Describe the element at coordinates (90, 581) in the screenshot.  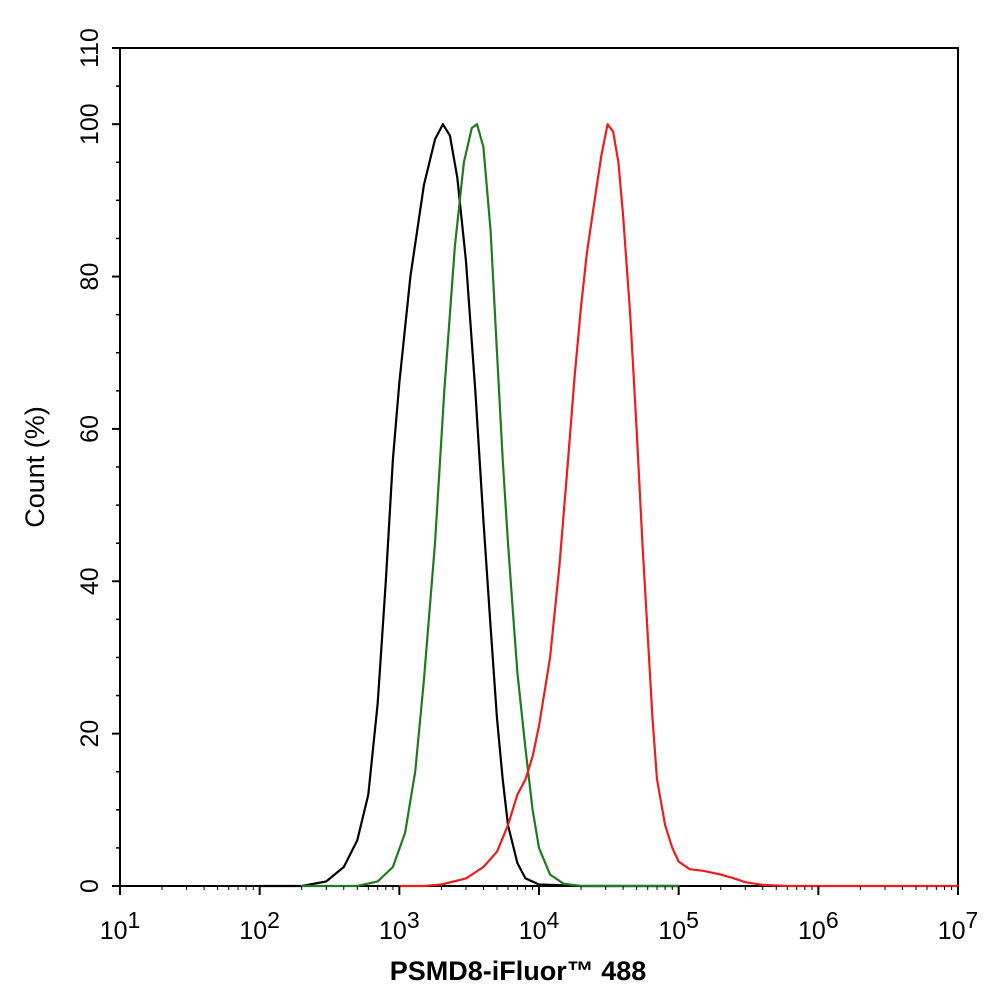
I see `y-tick-label: 40` at that location.